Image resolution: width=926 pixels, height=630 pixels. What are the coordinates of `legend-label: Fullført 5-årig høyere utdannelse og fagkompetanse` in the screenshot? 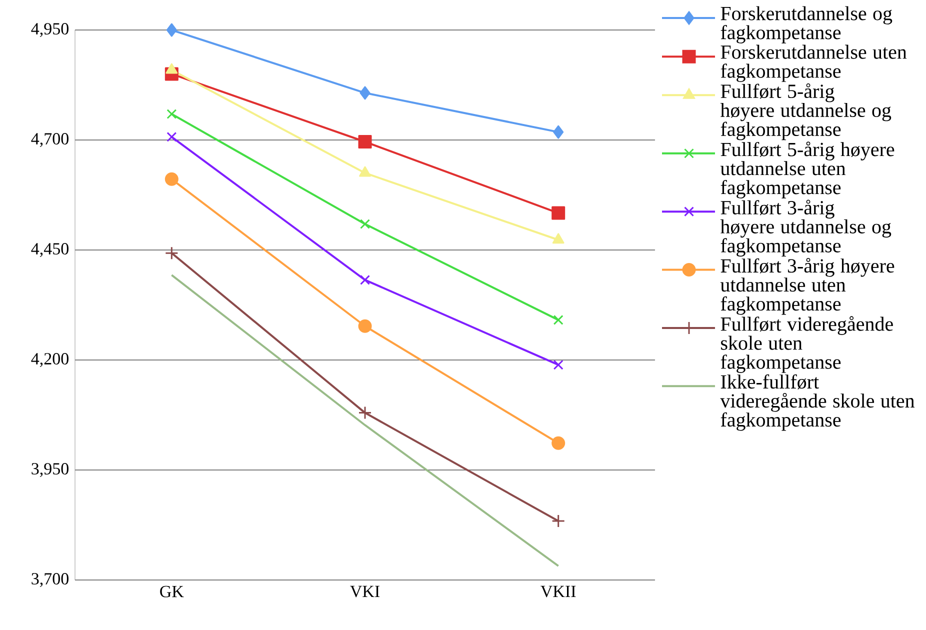 It's located at (806, 111).